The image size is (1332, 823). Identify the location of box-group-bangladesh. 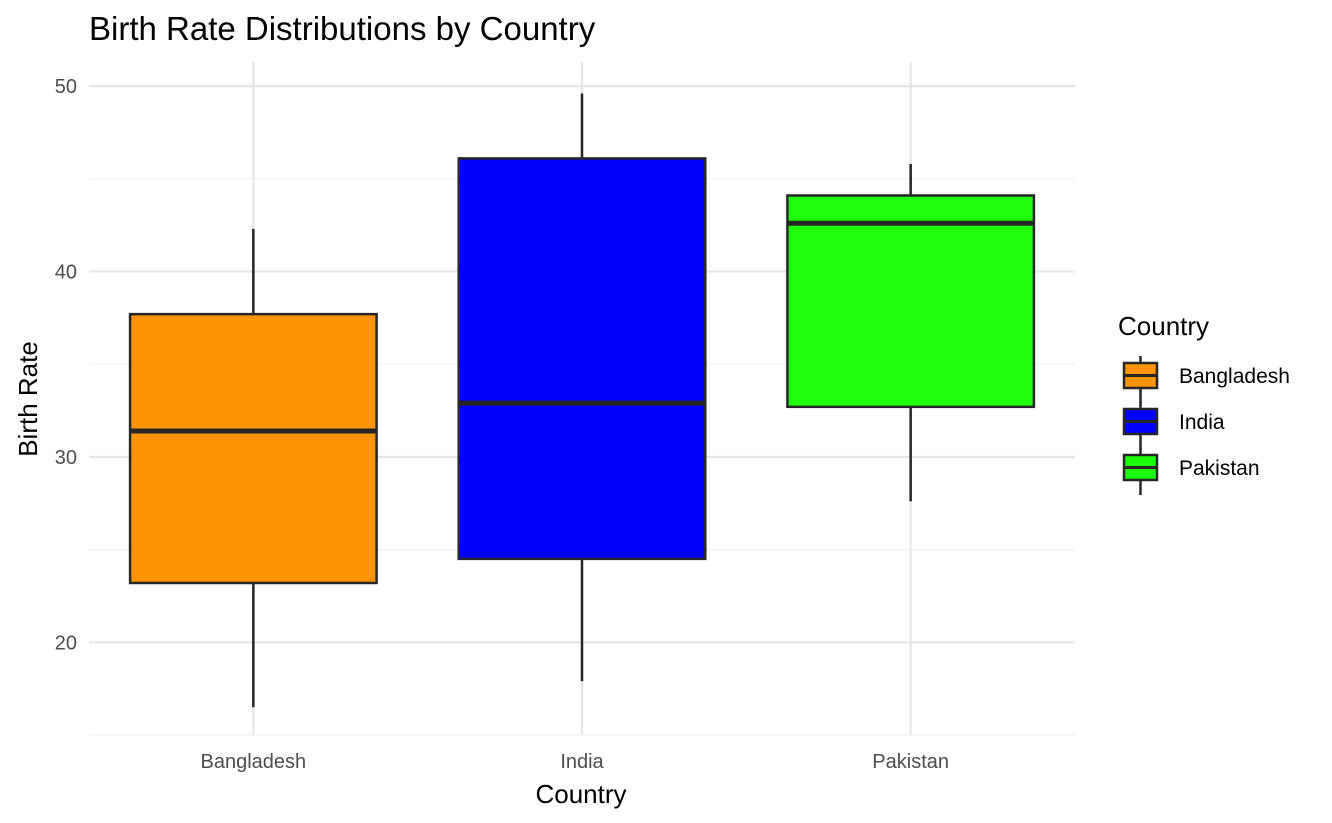
(253, 468).